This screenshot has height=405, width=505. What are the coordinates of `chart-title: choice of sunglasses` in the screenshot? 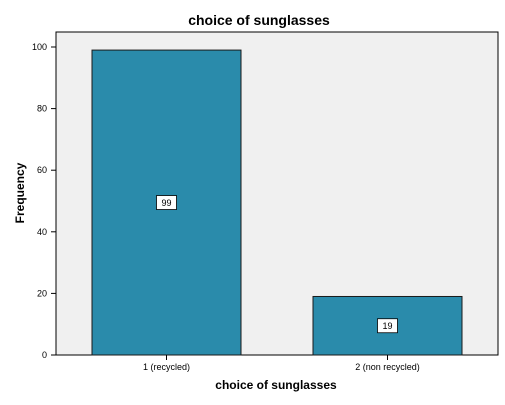 It's located at (259, 20).